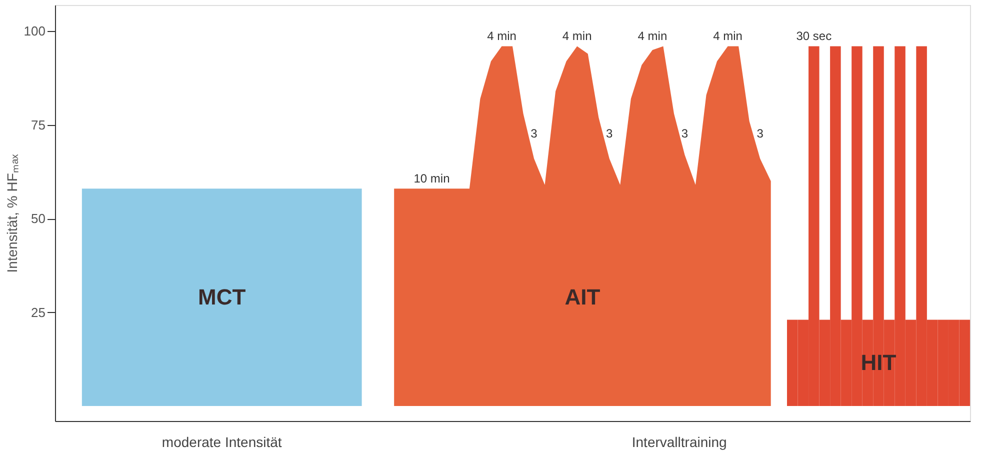 Image resolution: width=982 pixels, height=461 pixels. I want to click on y-tick-label: 100, so click(35, 31).